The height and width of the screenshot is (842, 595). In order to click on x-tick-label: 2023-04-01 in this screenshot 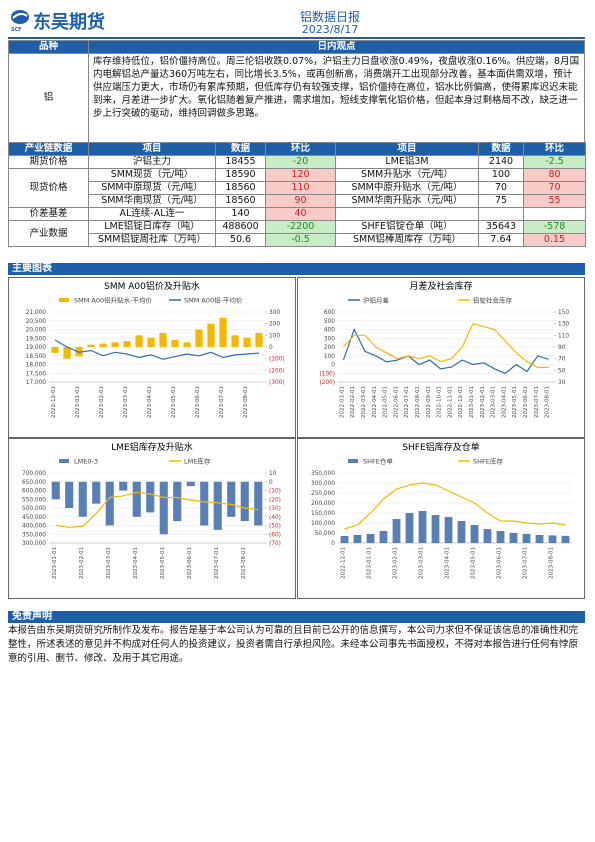, I will do `click(448, 563)`.